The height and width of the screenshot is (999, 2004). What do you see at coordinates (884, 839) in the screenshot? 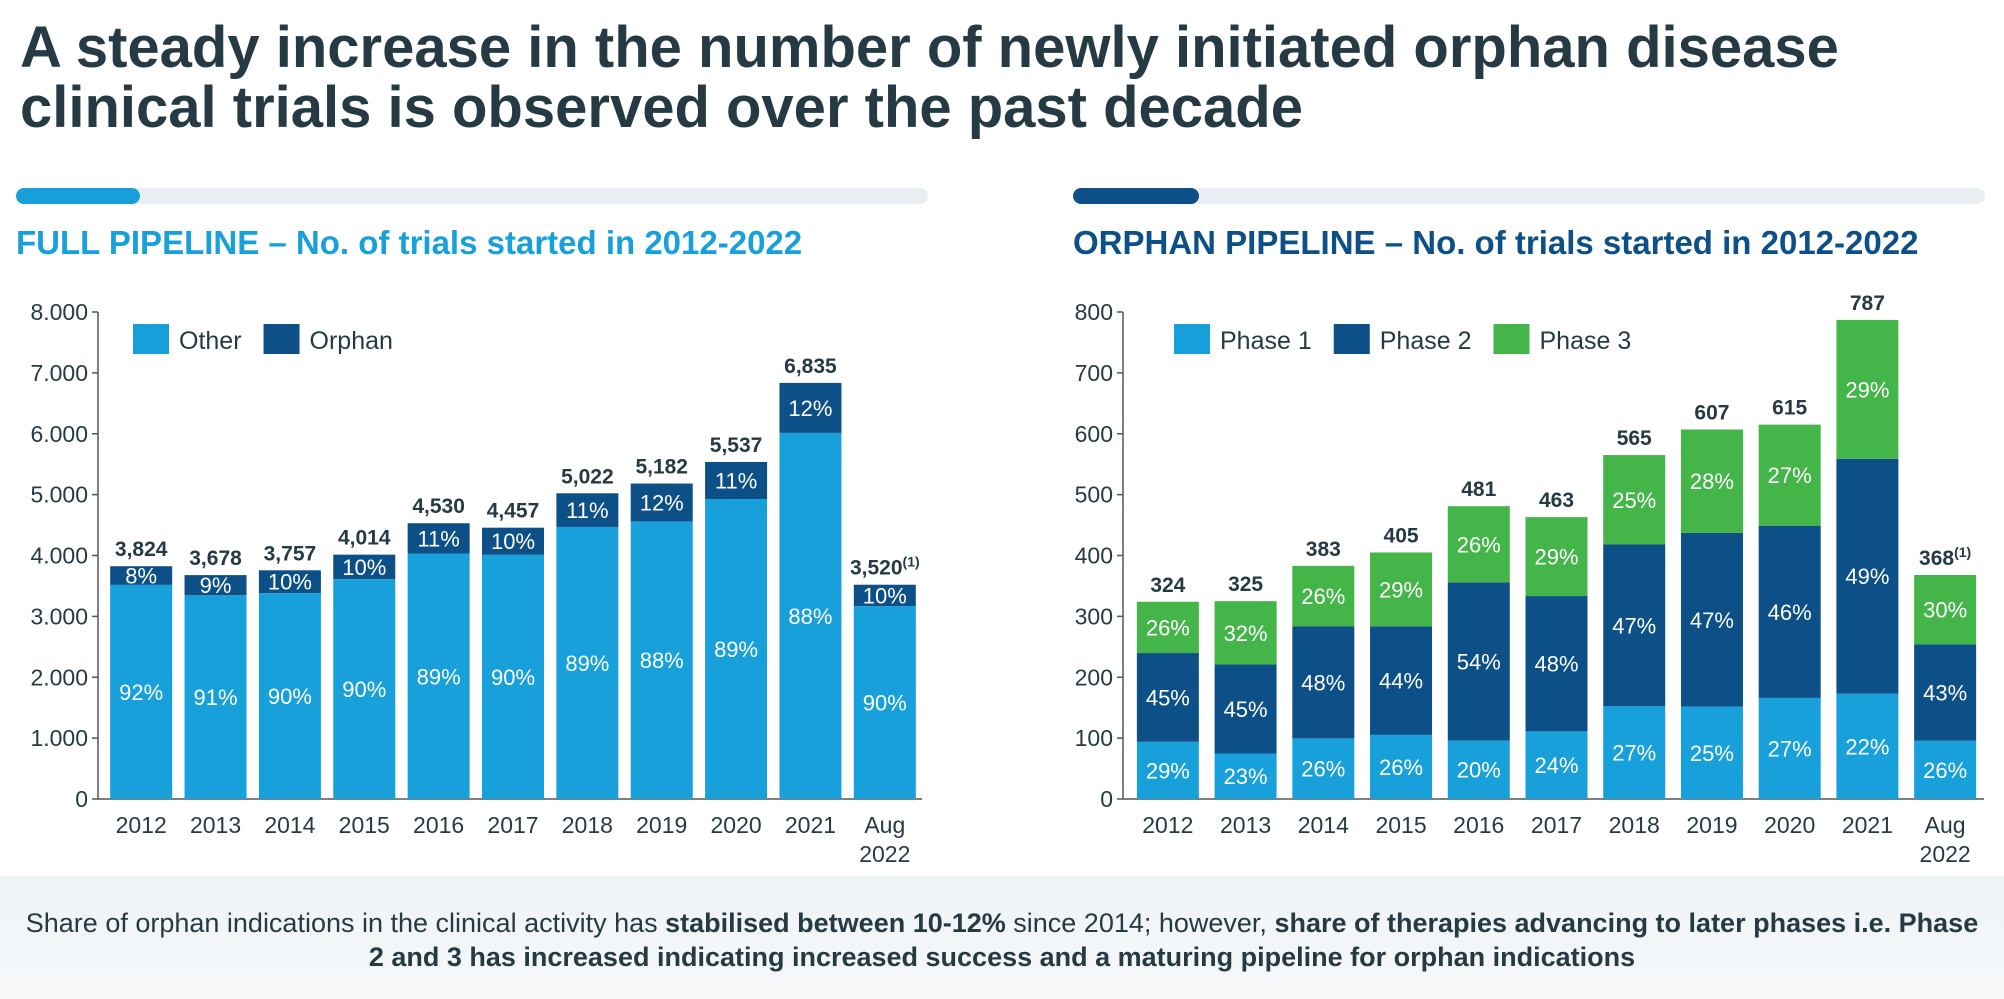
I see `x-tick-label: Aug 2022` at bounding box center [884, 839].